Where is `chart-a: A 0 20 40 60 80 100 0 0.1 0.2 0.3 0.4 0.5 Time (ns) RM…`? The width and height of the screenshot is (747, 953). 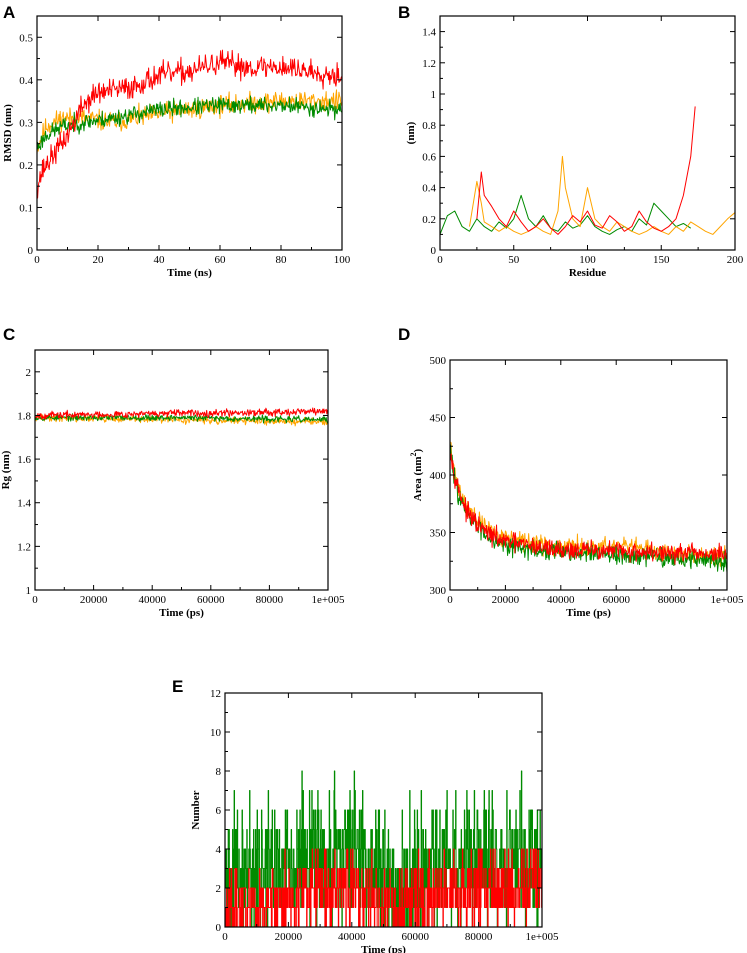 chart-a: A 0 20 40 60 80 100 0 0.1 0.2 0.3 0.4 0.5 Time (ns) RM… is located at coordinates (176, 141).